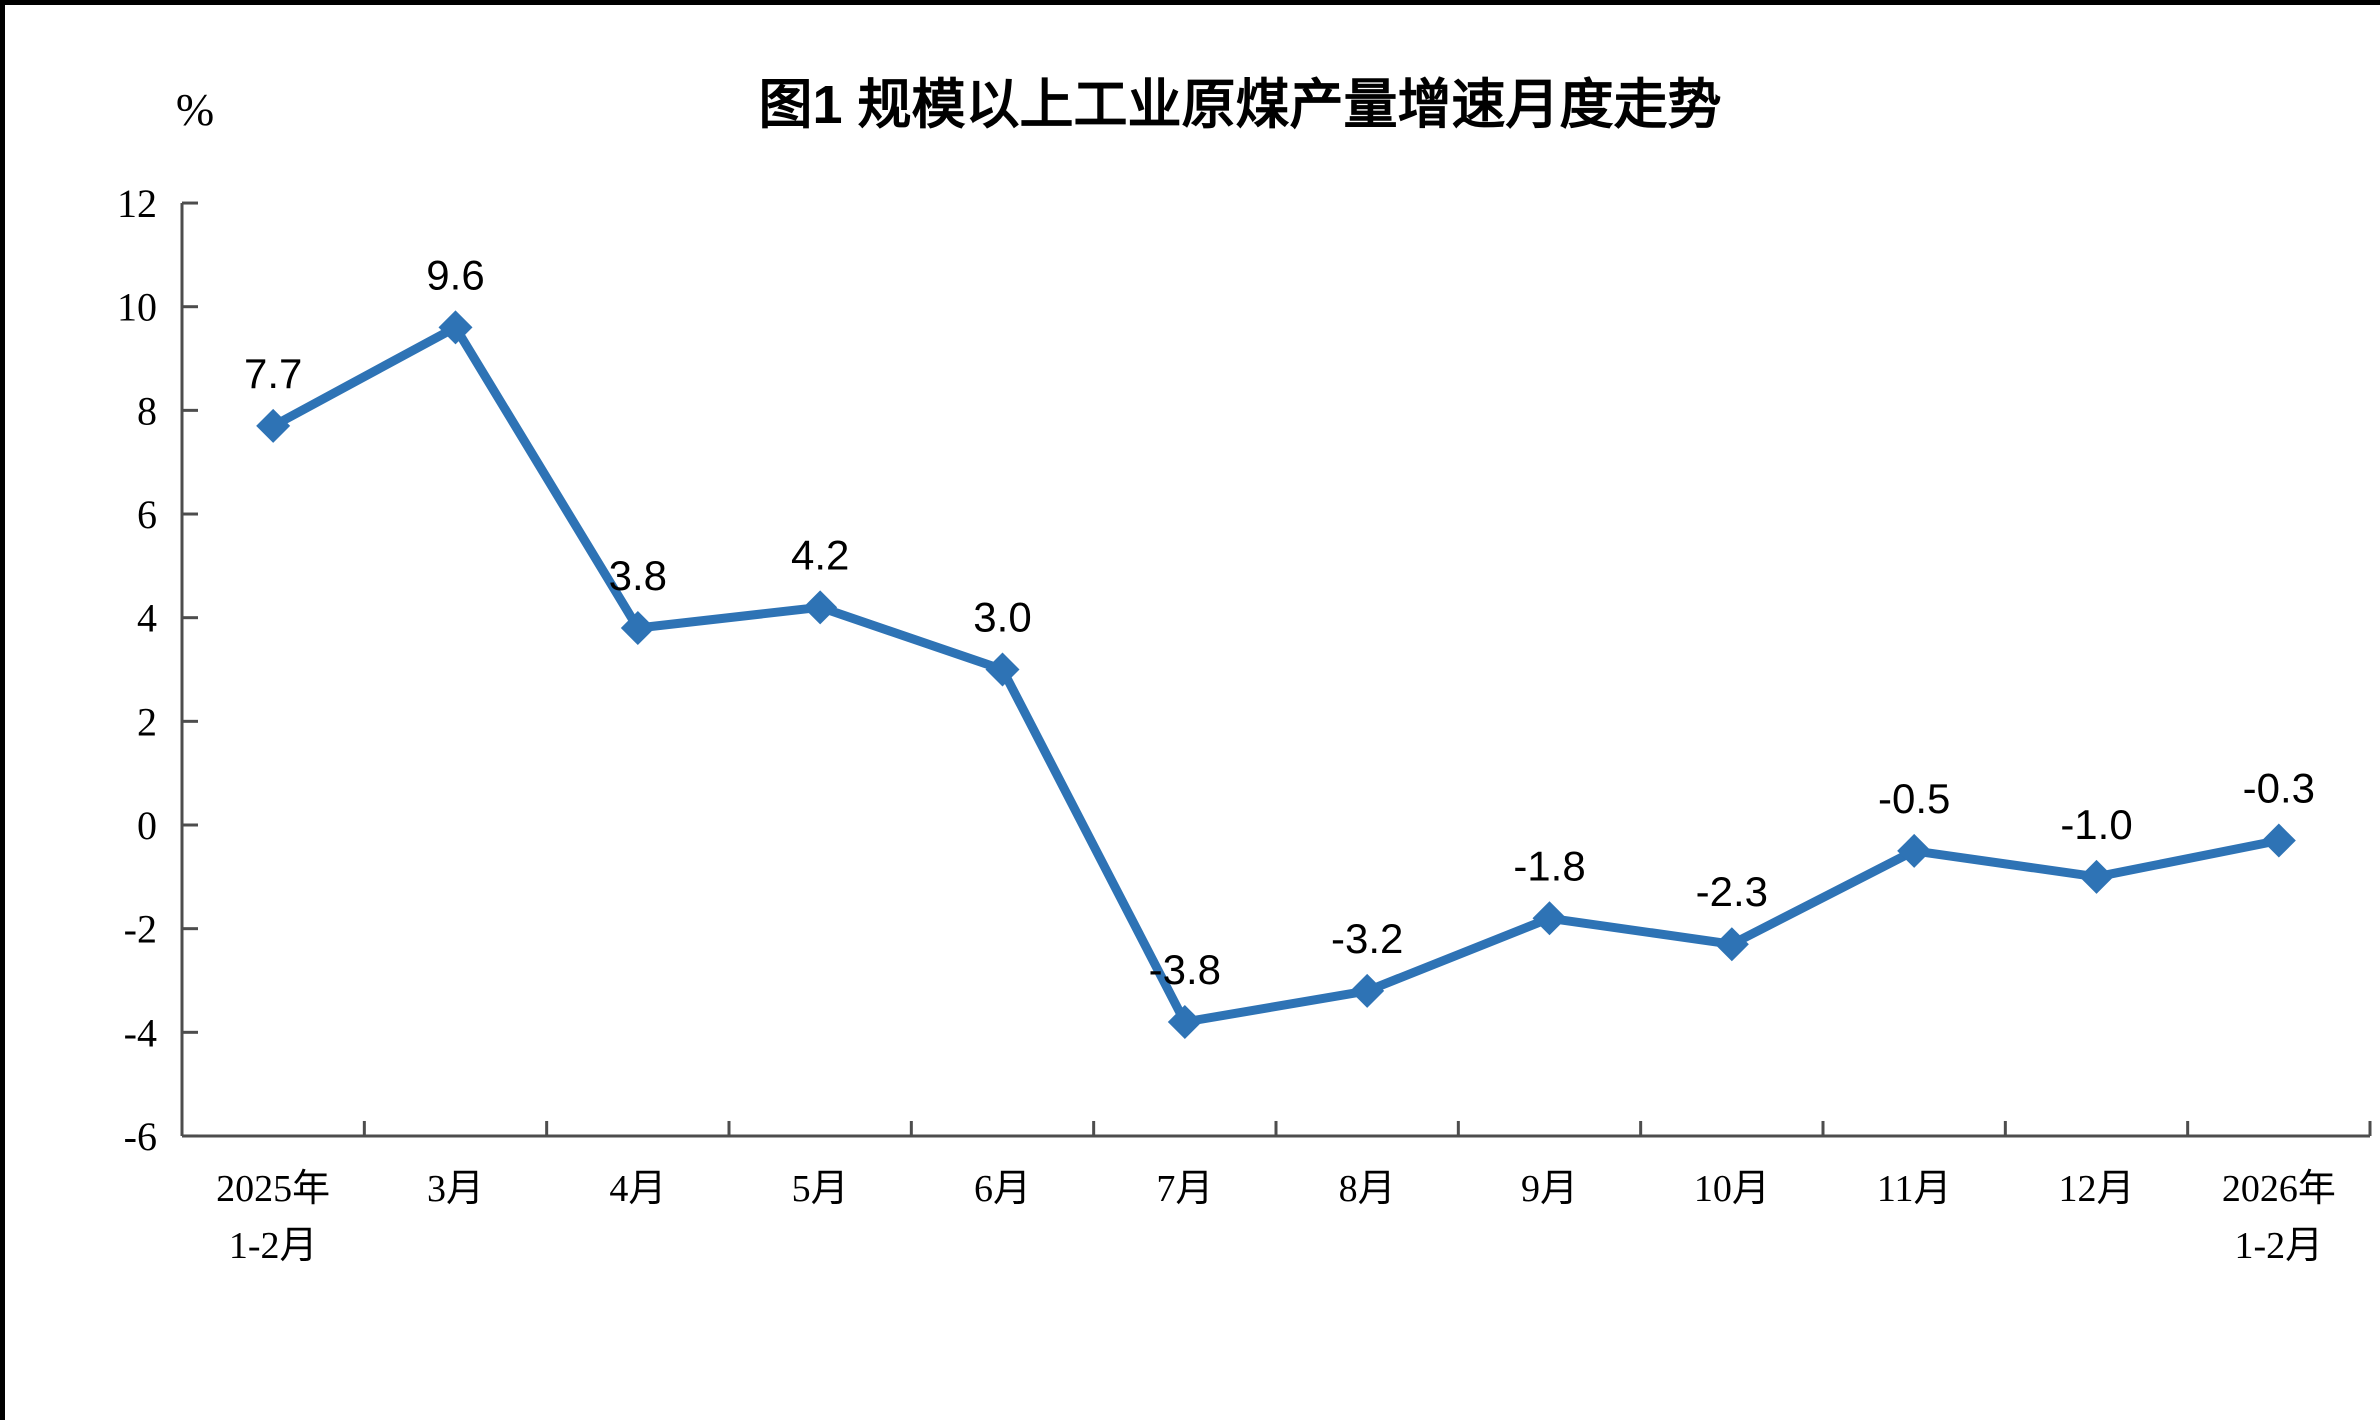 This screenshot has width=2380, height=1420. I want to click on y-tick-label: 12, so click(137, 203).